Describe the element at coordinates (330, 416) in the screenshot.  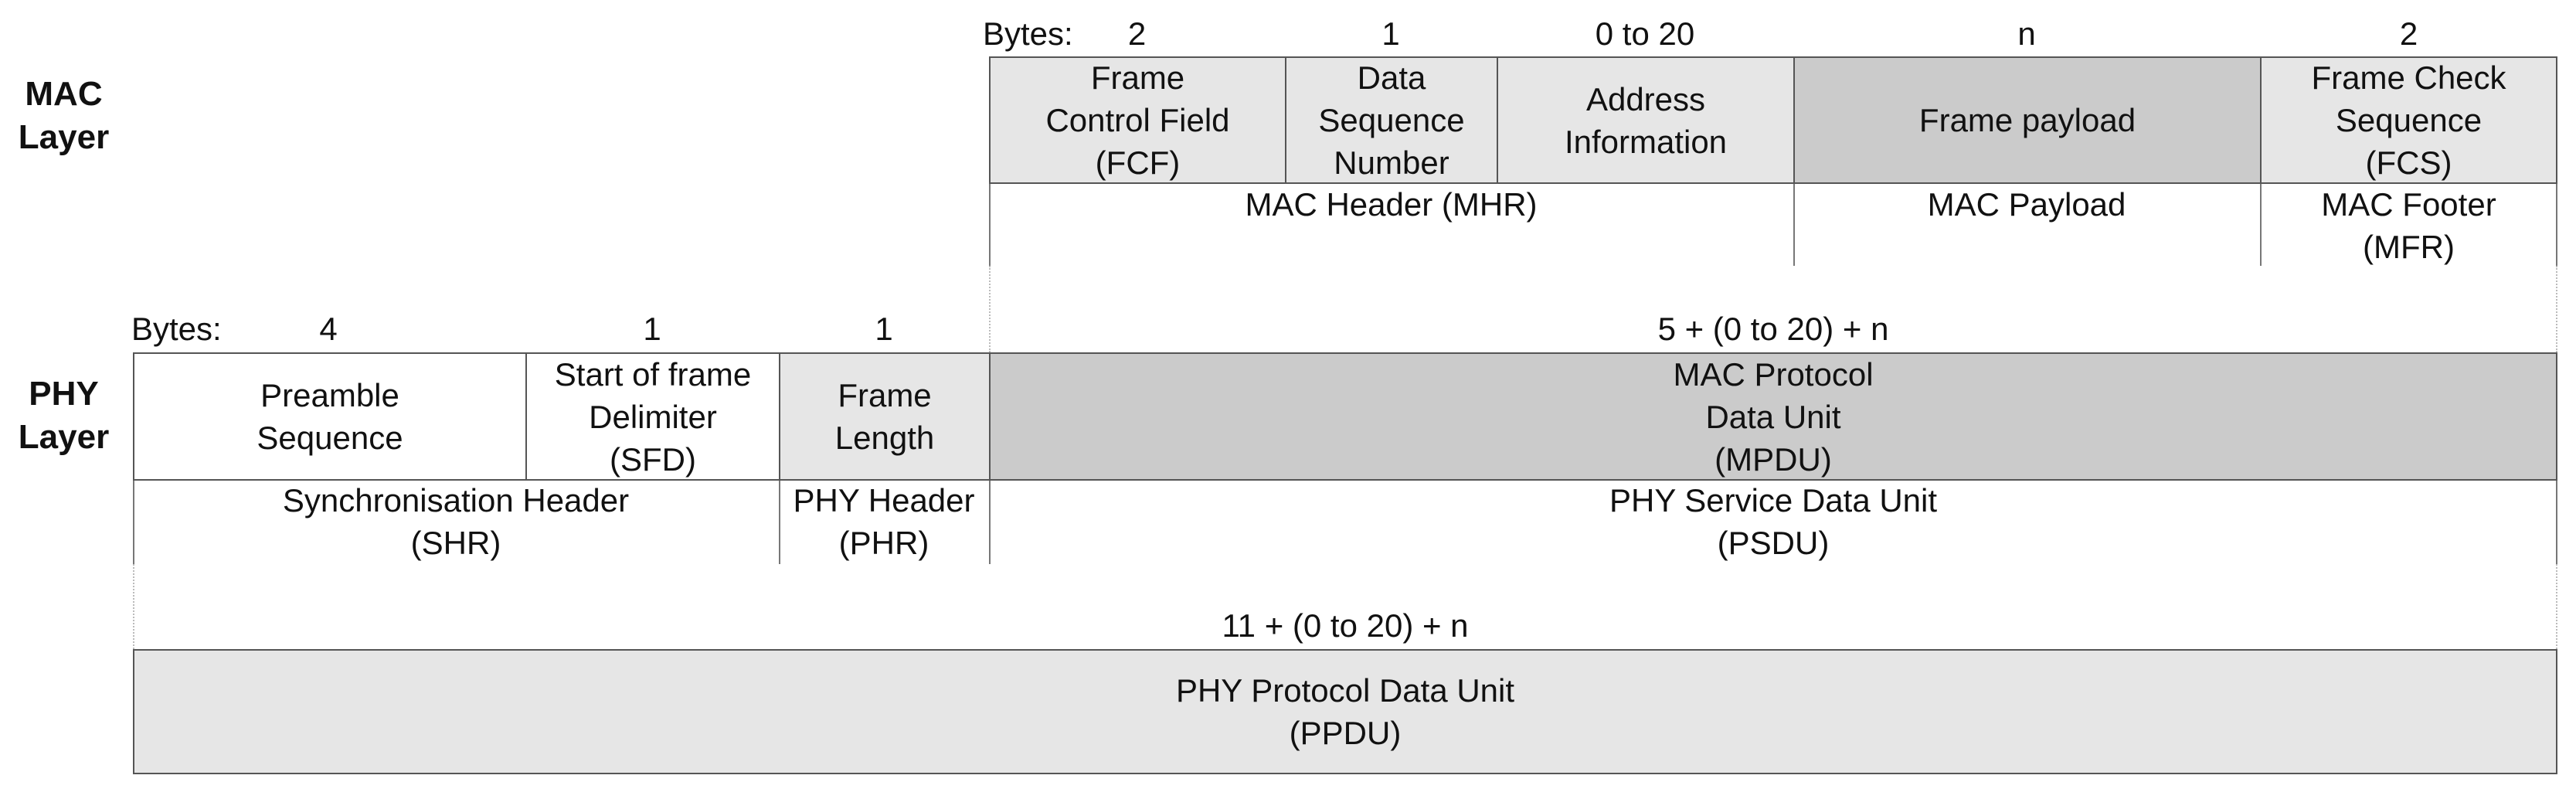
I see `phy-field-preamble: Preamble Sequence` at that location.